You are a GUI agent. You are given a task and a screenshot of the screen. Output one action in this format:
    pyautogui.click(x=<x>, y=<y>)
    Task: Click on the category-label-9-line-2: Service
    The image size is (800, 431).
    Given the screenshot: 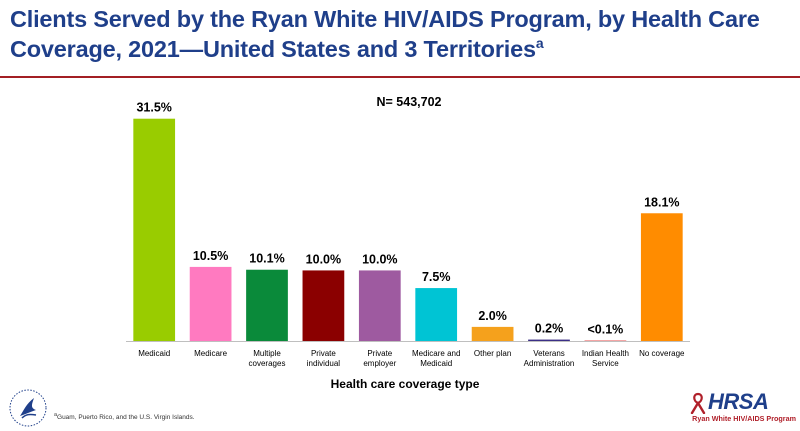 What is the action you would take?
    pyautogui.click(x=605, y=363)
    